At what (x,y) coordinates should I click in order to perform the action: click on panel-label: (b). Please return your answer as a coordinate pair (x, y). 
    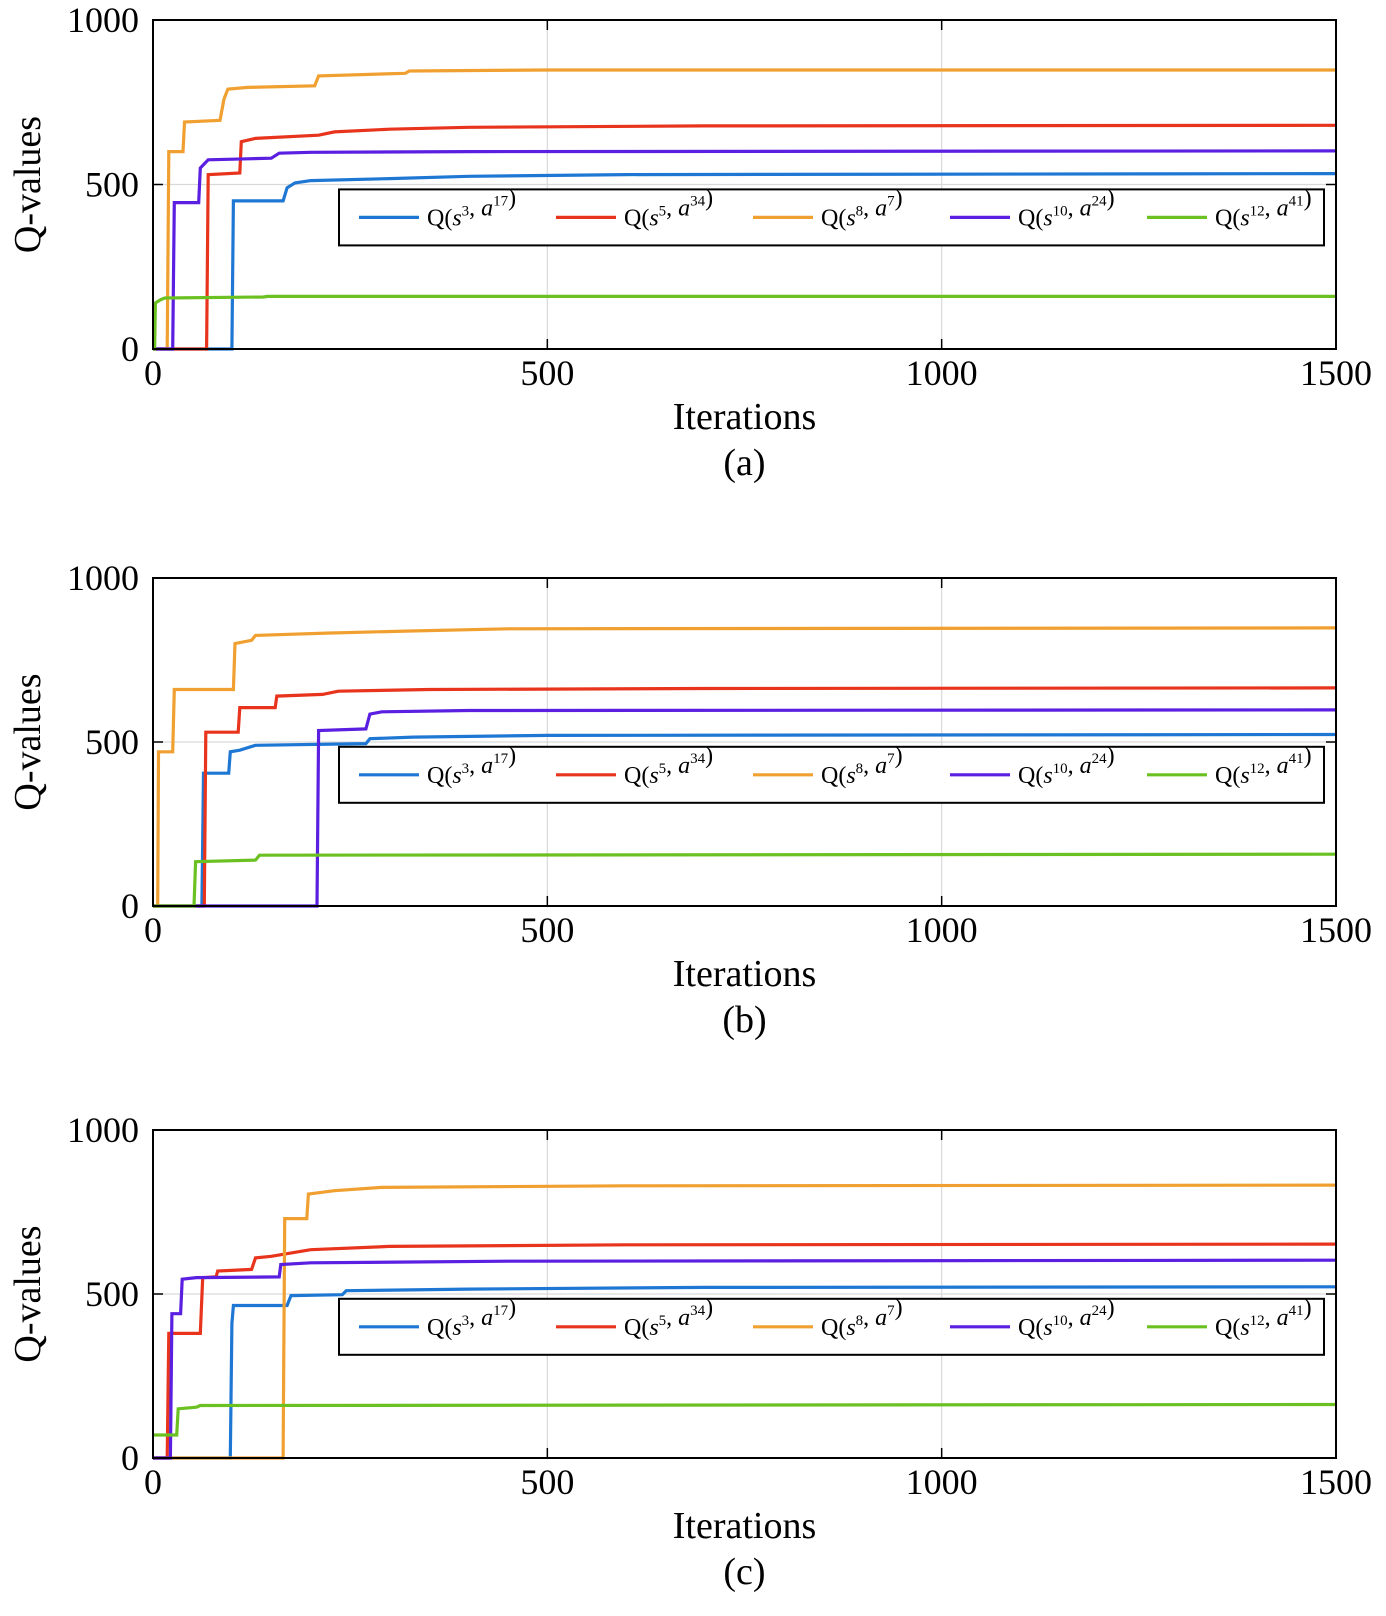
    Looking at the image, I should click on (744, 1020).